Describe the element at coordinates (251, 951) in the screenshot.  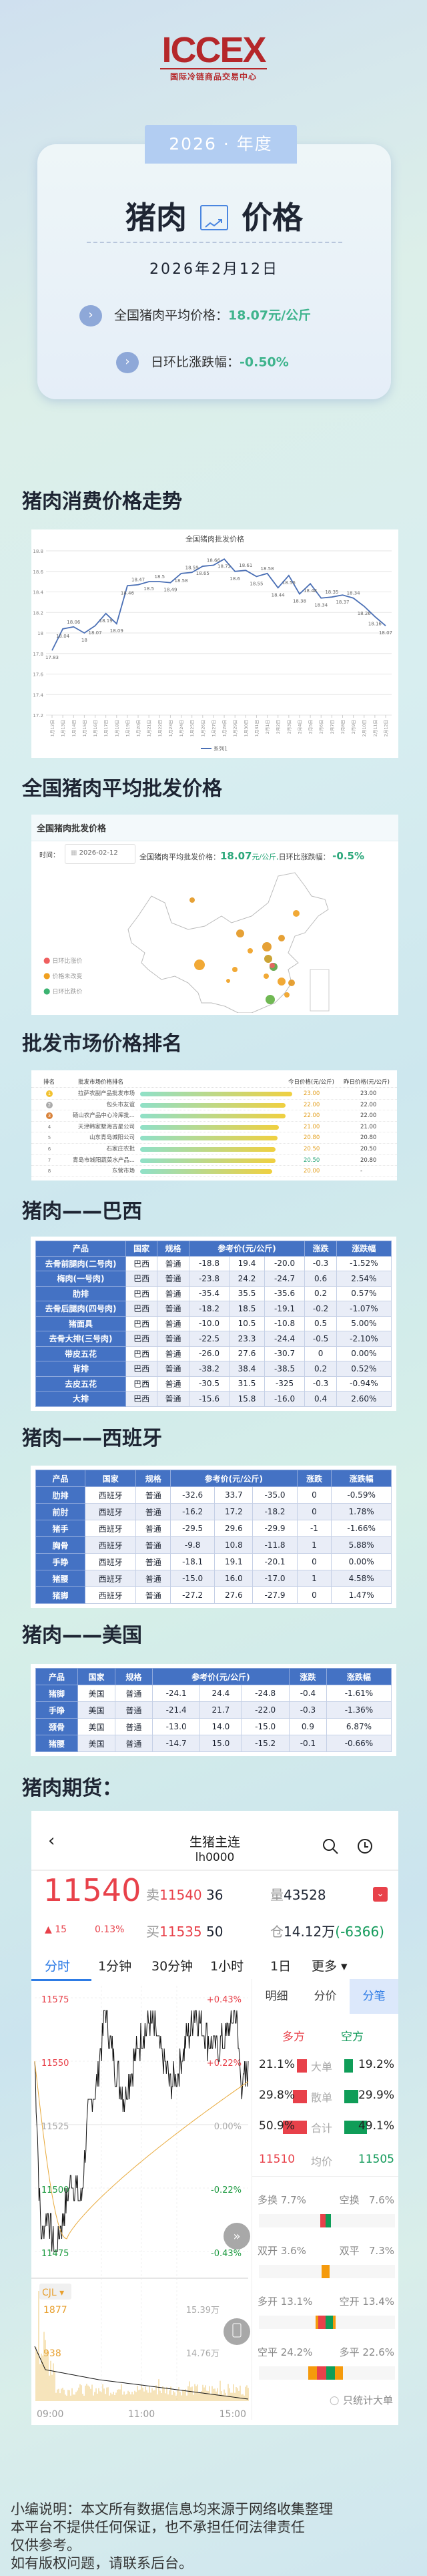
I see `province-dot` at that location.